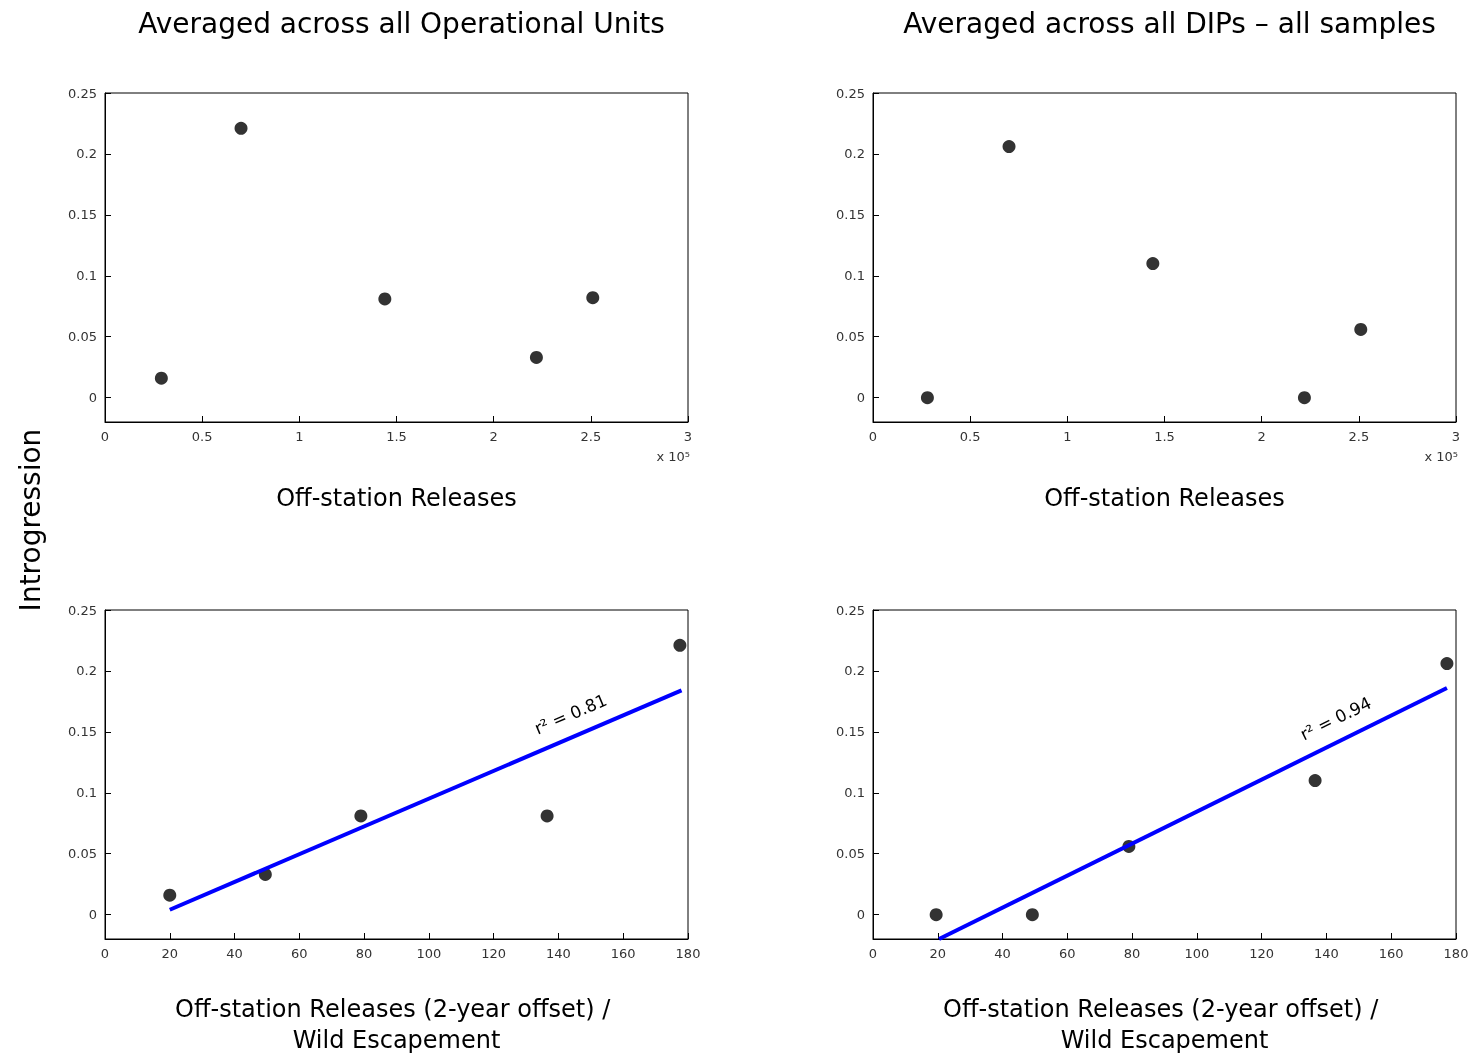 The image size is (1473, 1063). I want to click on y-axis-title: Introgression, so click(30, 520).